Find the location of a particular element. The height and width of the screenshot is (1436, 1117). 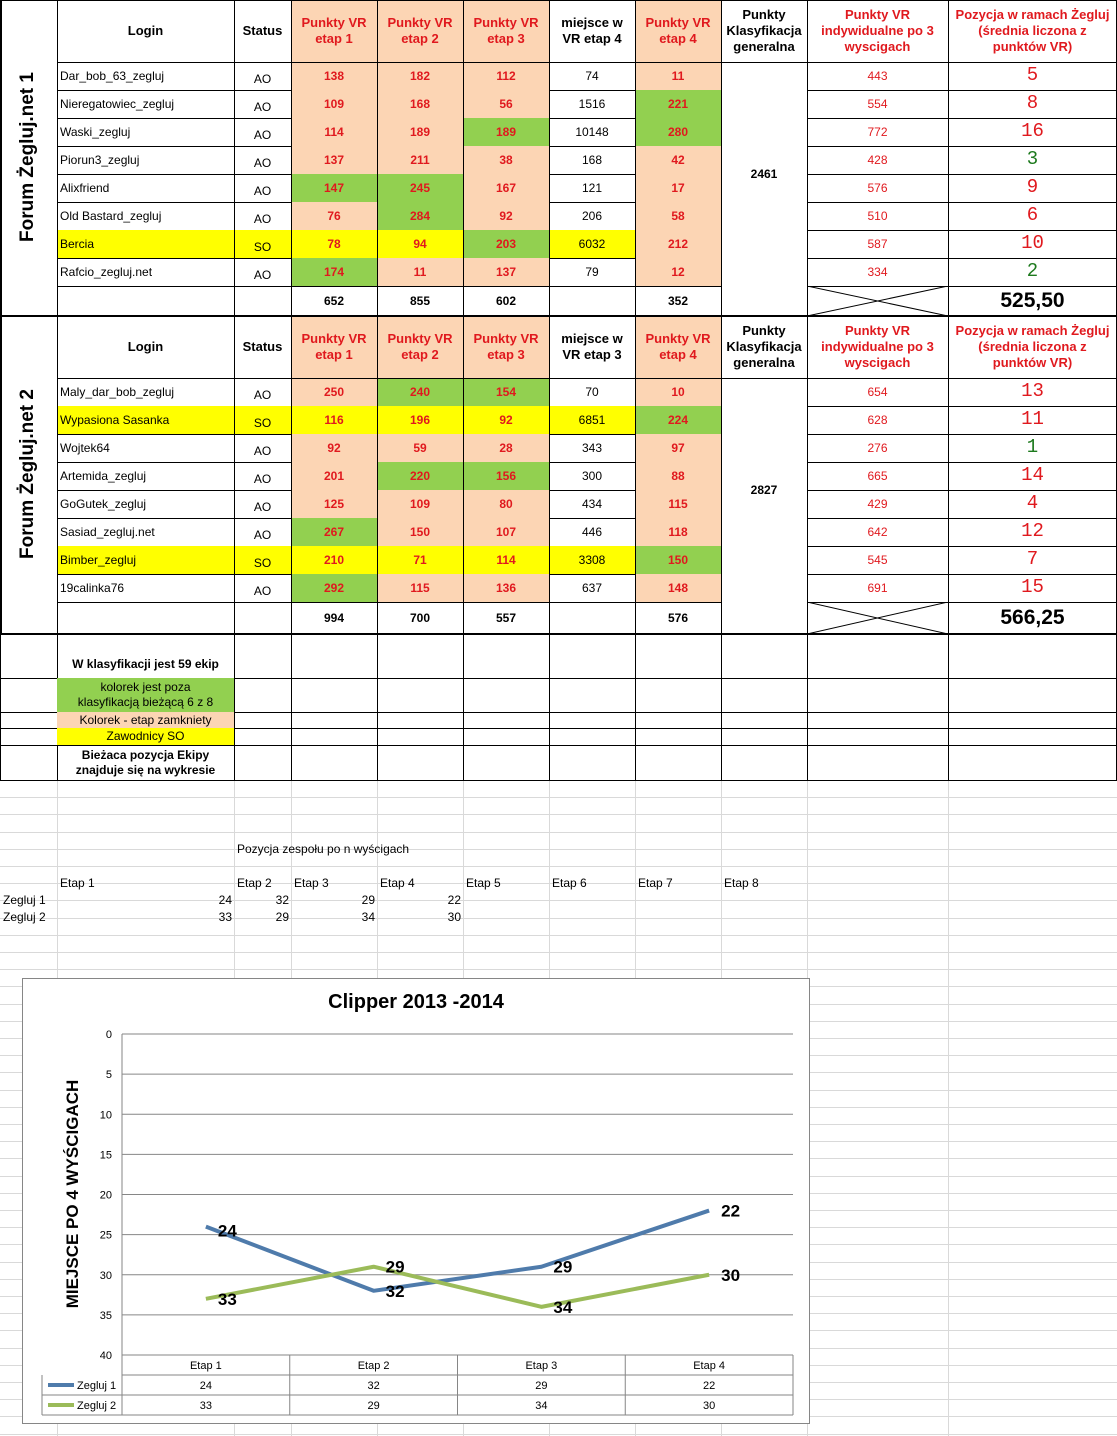

header-3: Punkty VR etap 1 is located at coordinates (334, 31).